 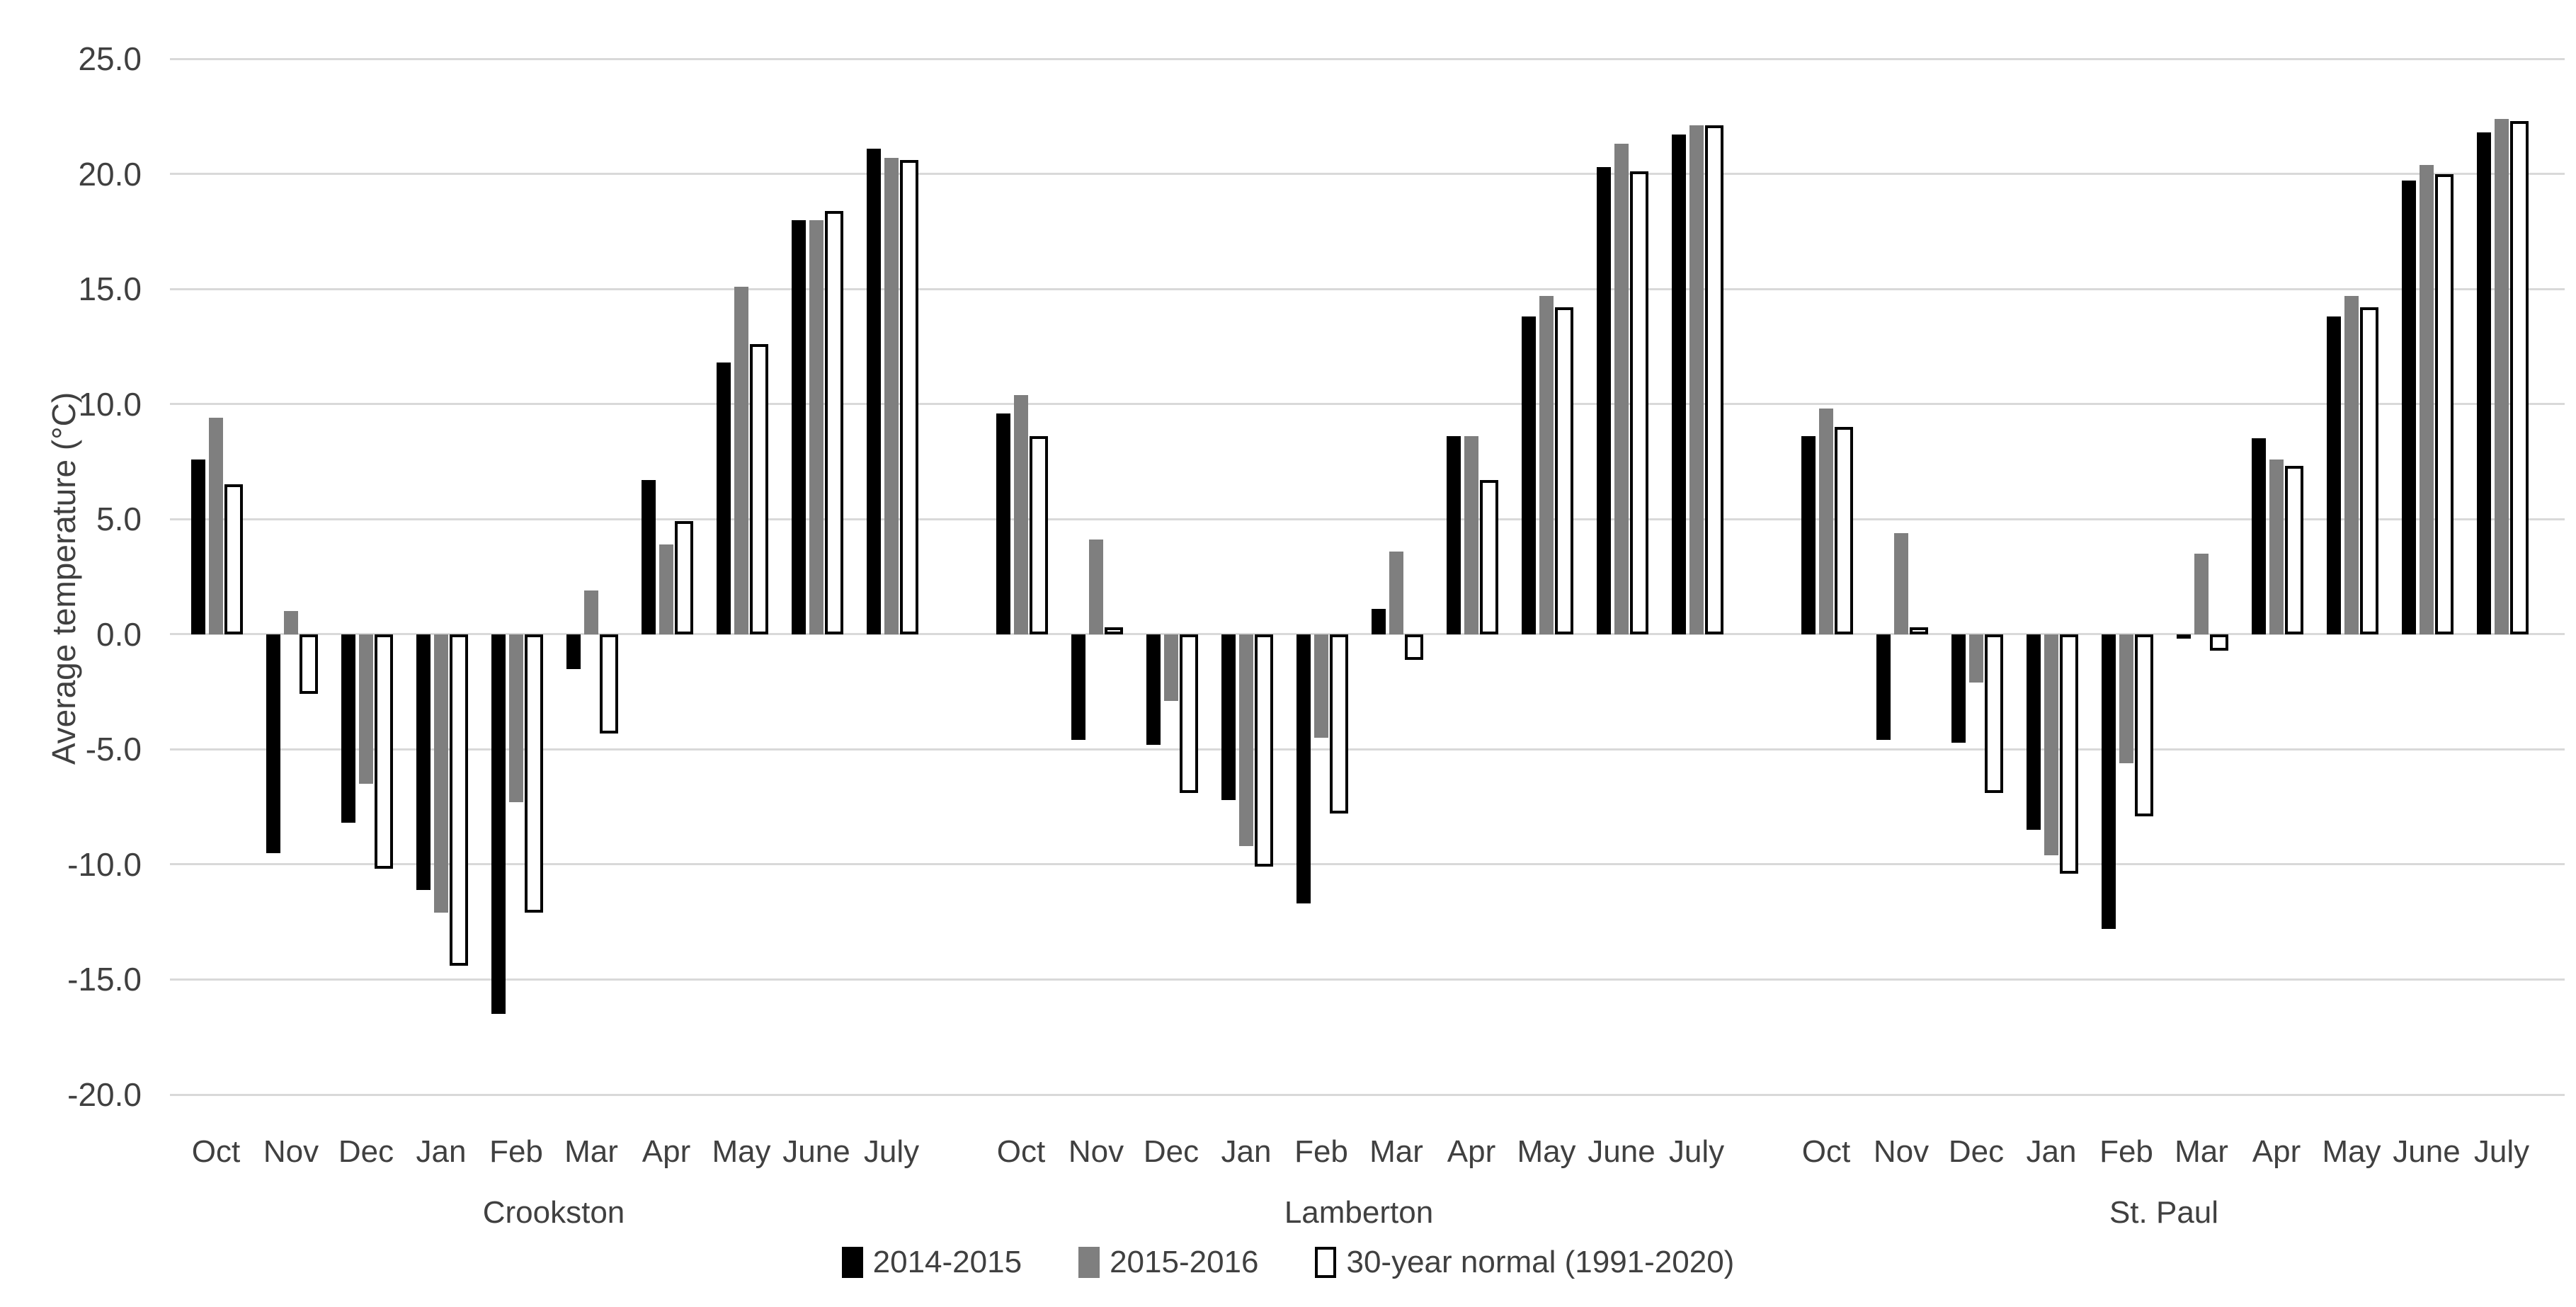 I want to click on month-label-crookston-nov: Nov, so click(x=291, y=1151).